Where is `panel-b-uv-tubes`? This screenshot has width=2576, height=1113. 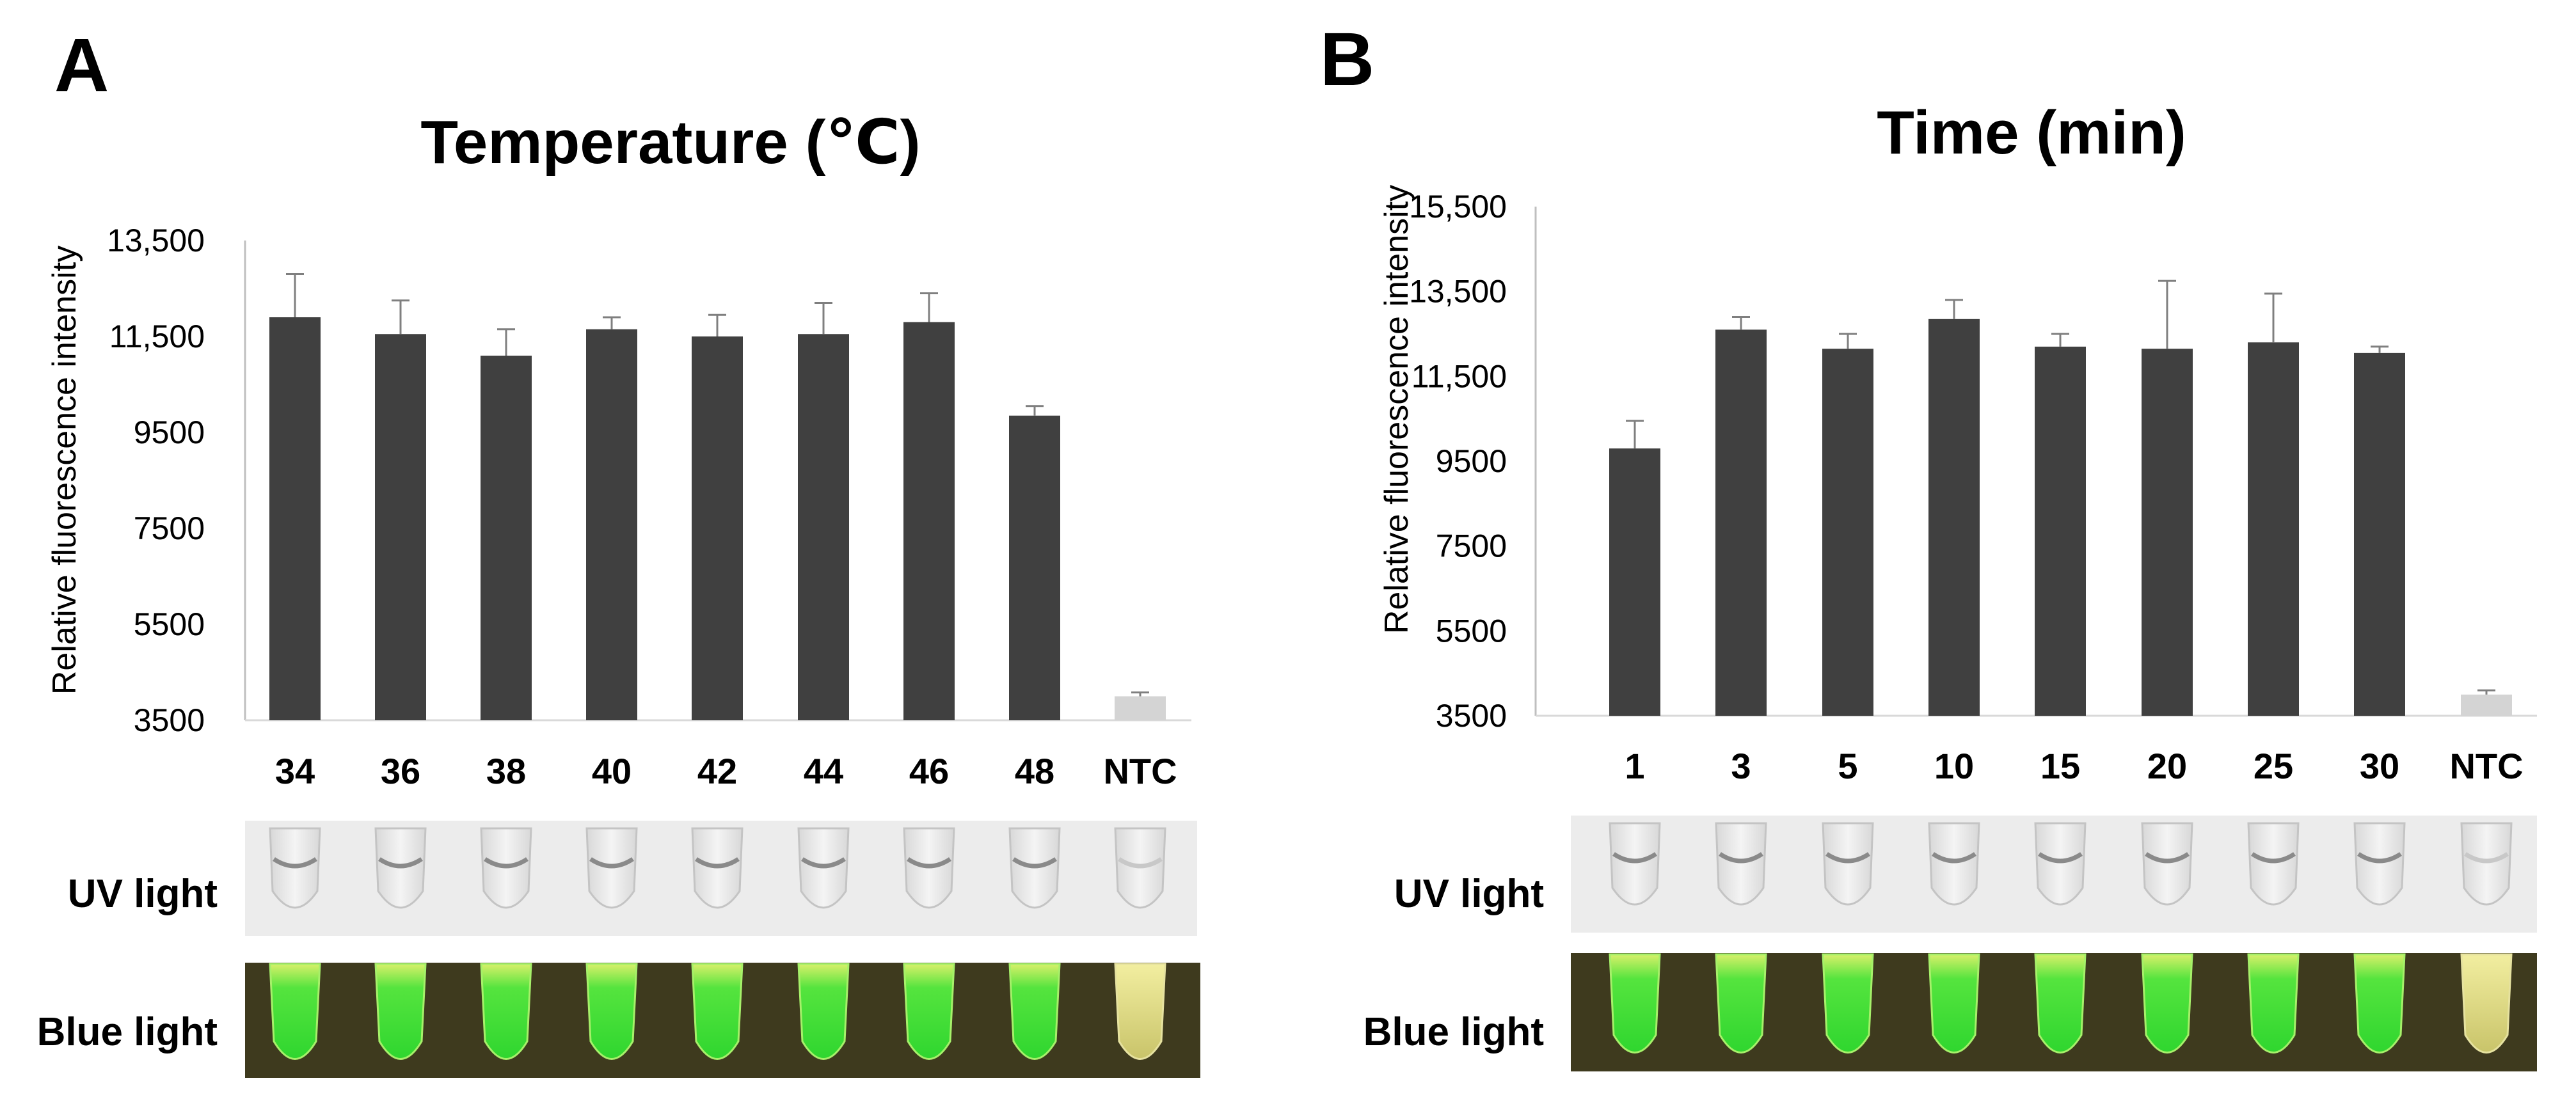 panel-b-uv-tubes is located at coordinates (2061, 864).